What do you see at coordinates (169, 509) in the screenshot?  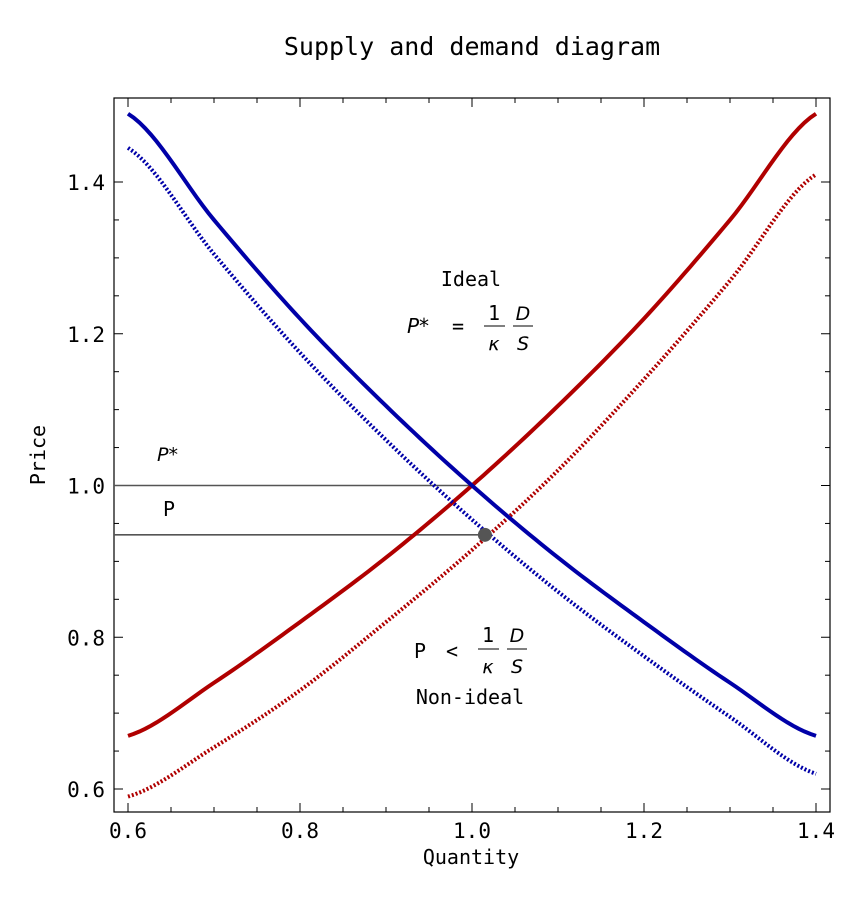 I see `p-label: P` at bounding box center [169, 509].